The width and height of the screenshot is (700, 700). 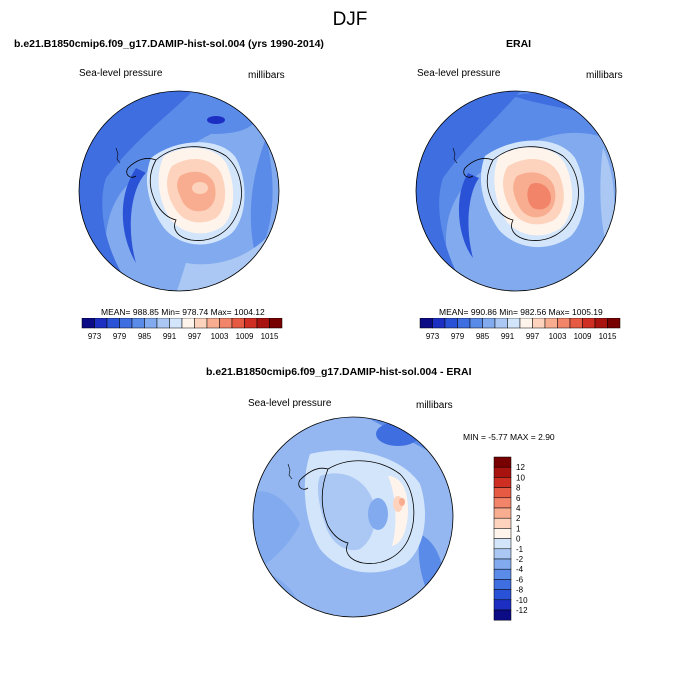 I want to click on colorbar-erai-tick-label: 1003, so click(x=558, y=336).